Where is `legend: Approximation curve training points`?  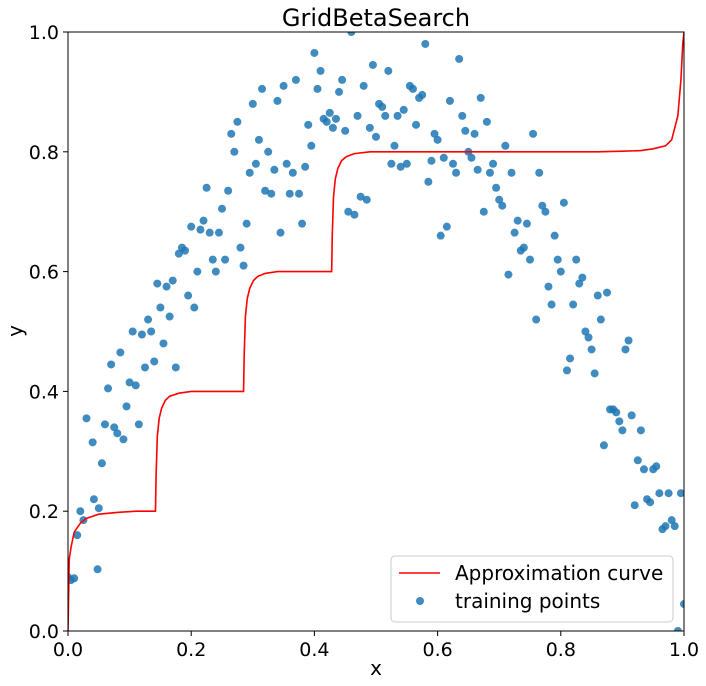
legend: Approximation curve training points is located at coordinates (532, 589).